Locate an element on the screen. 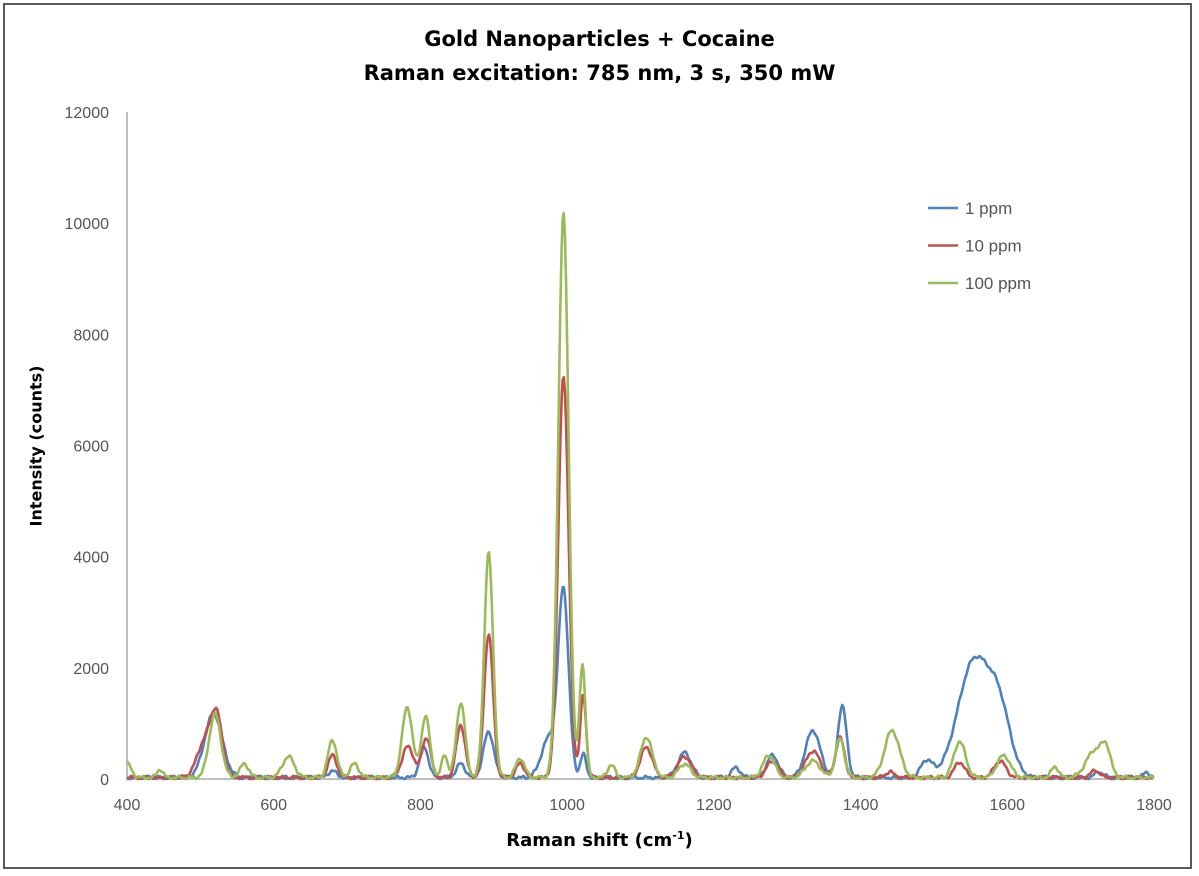  x-tick-label: 1400 is located at coordinates (861, 805).